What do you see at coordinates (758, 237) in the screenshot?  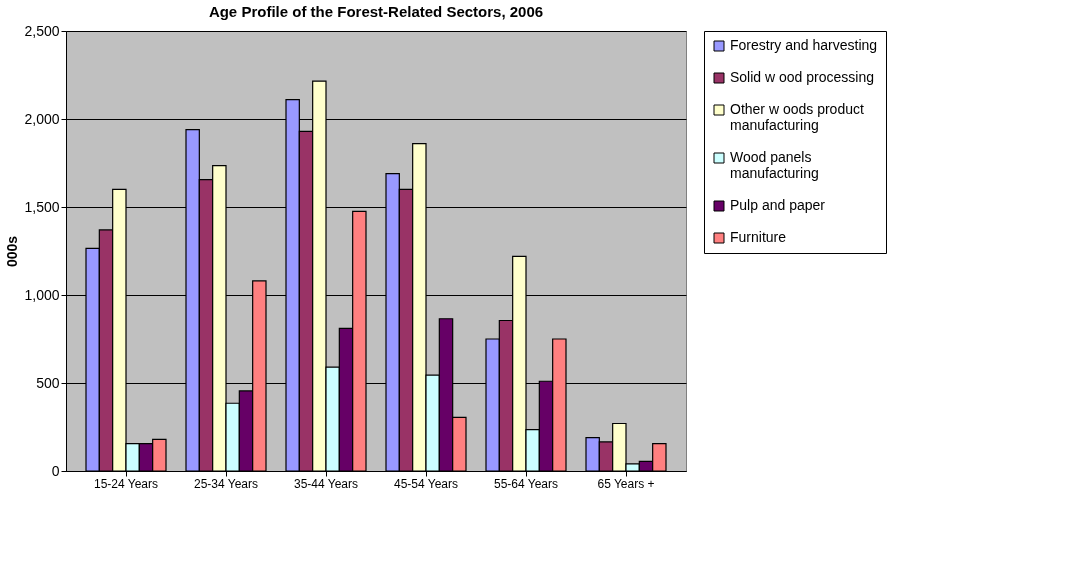 I see `legend-label: Furniture` at bounding box center [758, 237].